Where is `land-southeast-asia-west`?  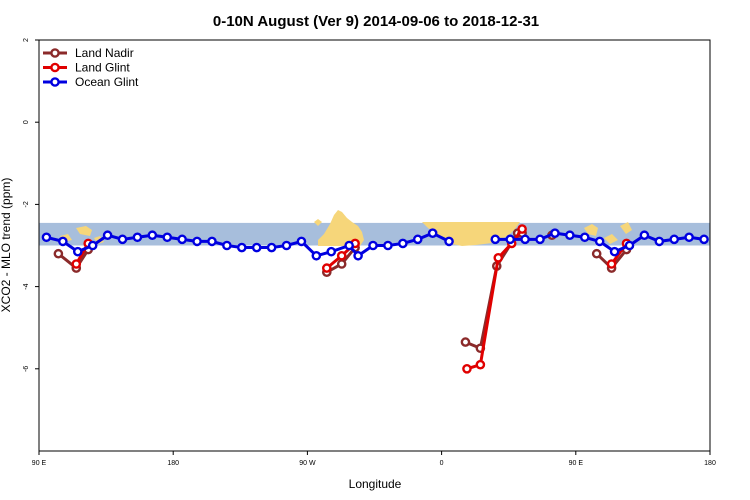 land-southeast-asia-west is located at coordinates (82, 235).